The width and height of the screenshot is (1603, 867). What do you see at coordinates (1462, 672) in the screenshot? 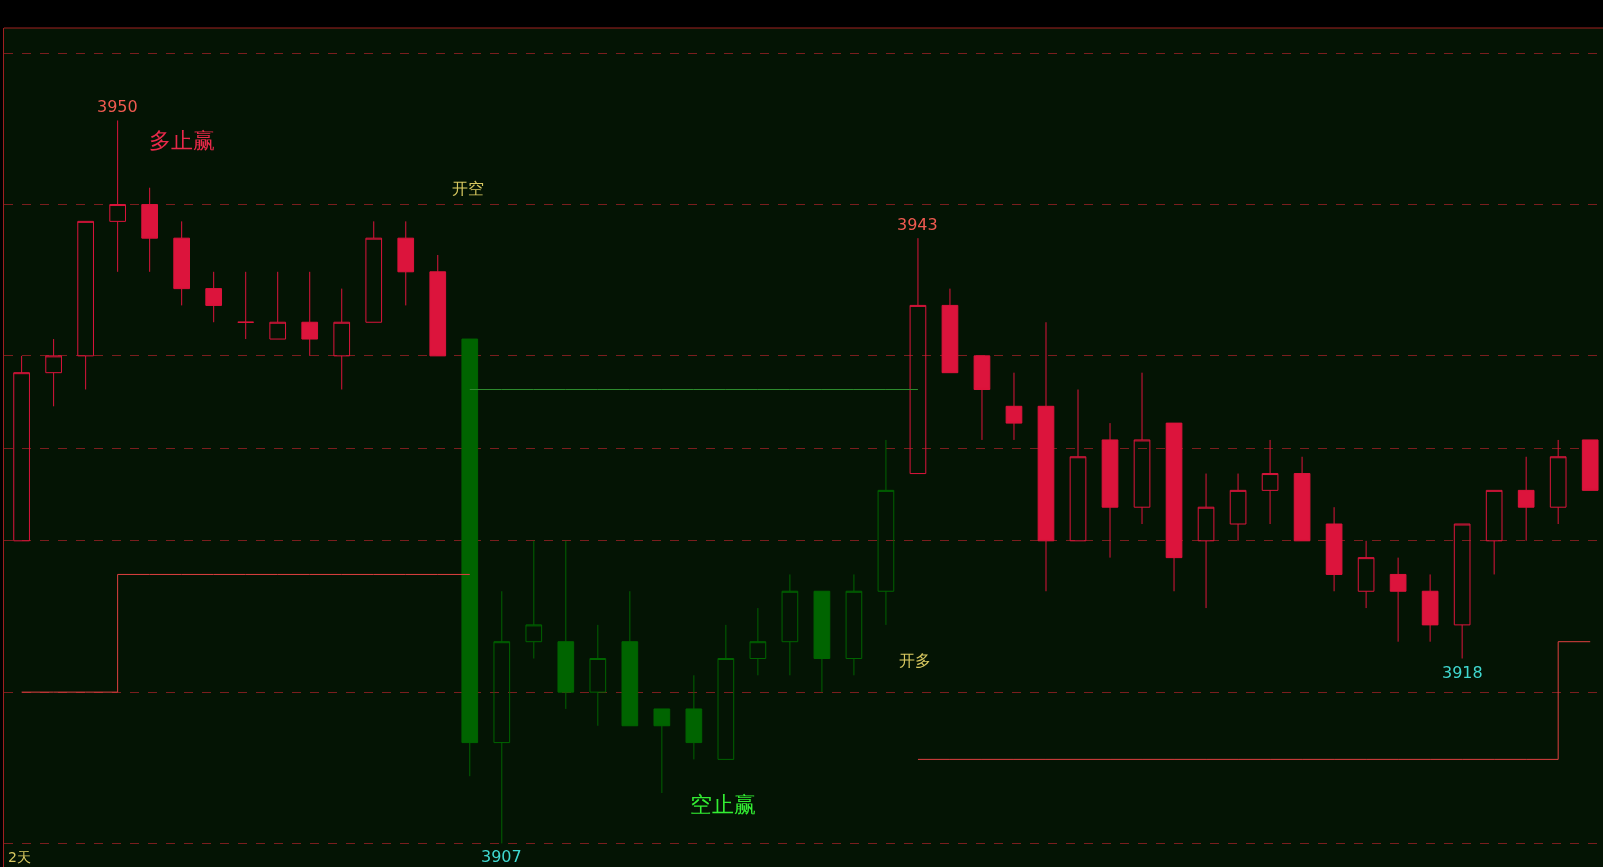
I see `annotation: 3918` at bounding box center [1462, 672].